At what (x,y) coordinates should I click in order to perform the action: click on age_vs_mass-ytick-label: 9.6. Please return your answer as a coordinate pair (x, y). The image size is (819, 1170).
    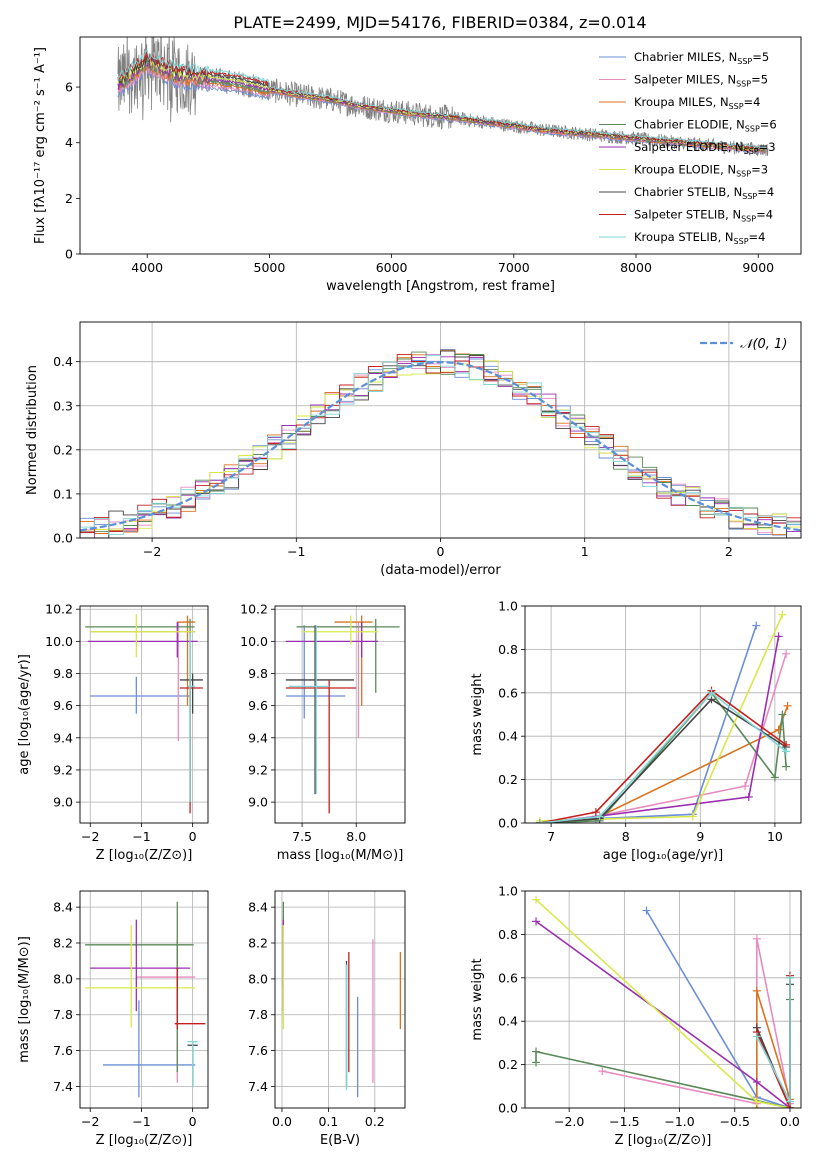
    Looking at the image, I should click on (258, 705).